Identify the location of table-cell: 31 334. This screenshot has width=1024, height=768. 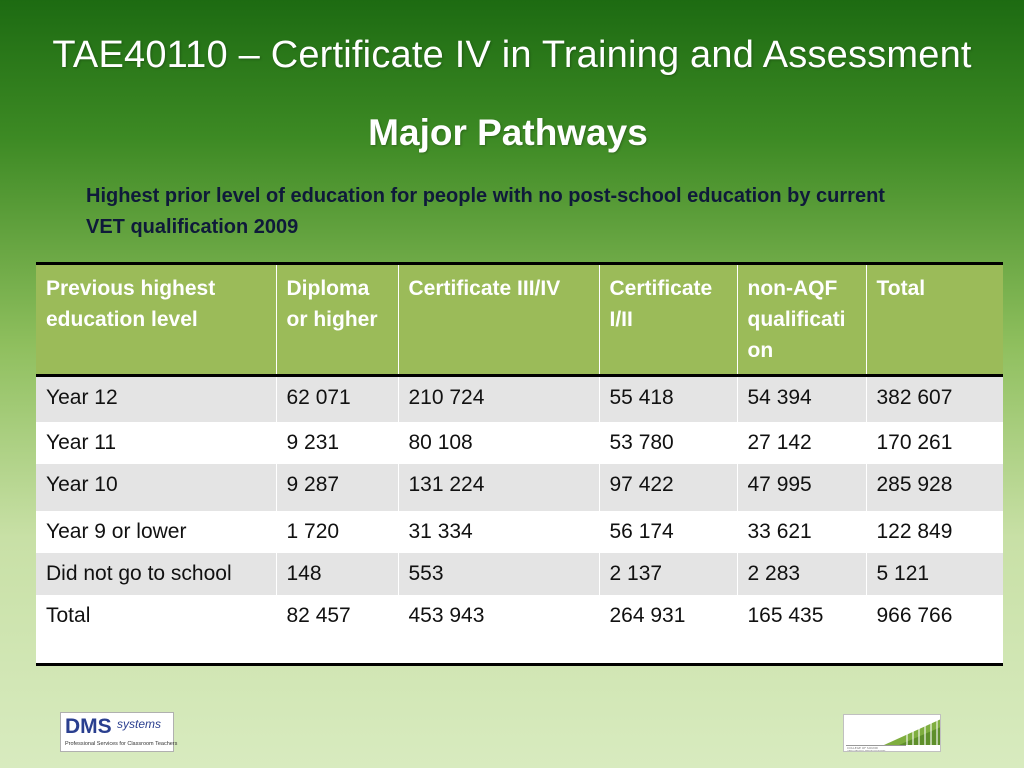
(499, 531).